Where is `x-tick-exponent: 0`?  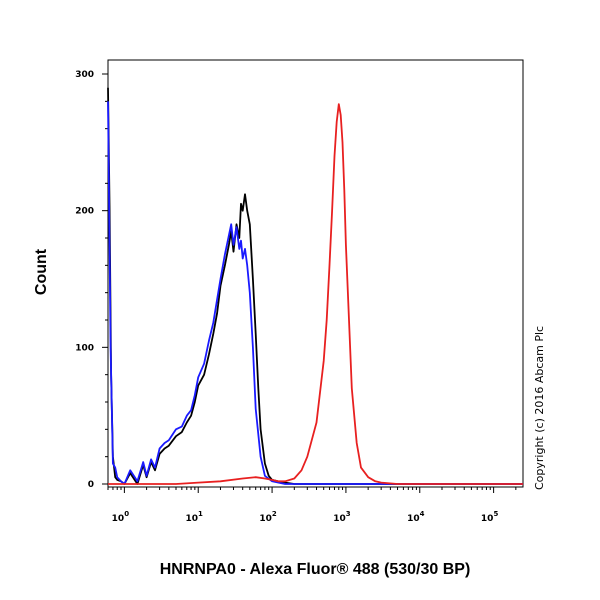 x-tick-exponent: 0 is located at coordinates (126, 514).